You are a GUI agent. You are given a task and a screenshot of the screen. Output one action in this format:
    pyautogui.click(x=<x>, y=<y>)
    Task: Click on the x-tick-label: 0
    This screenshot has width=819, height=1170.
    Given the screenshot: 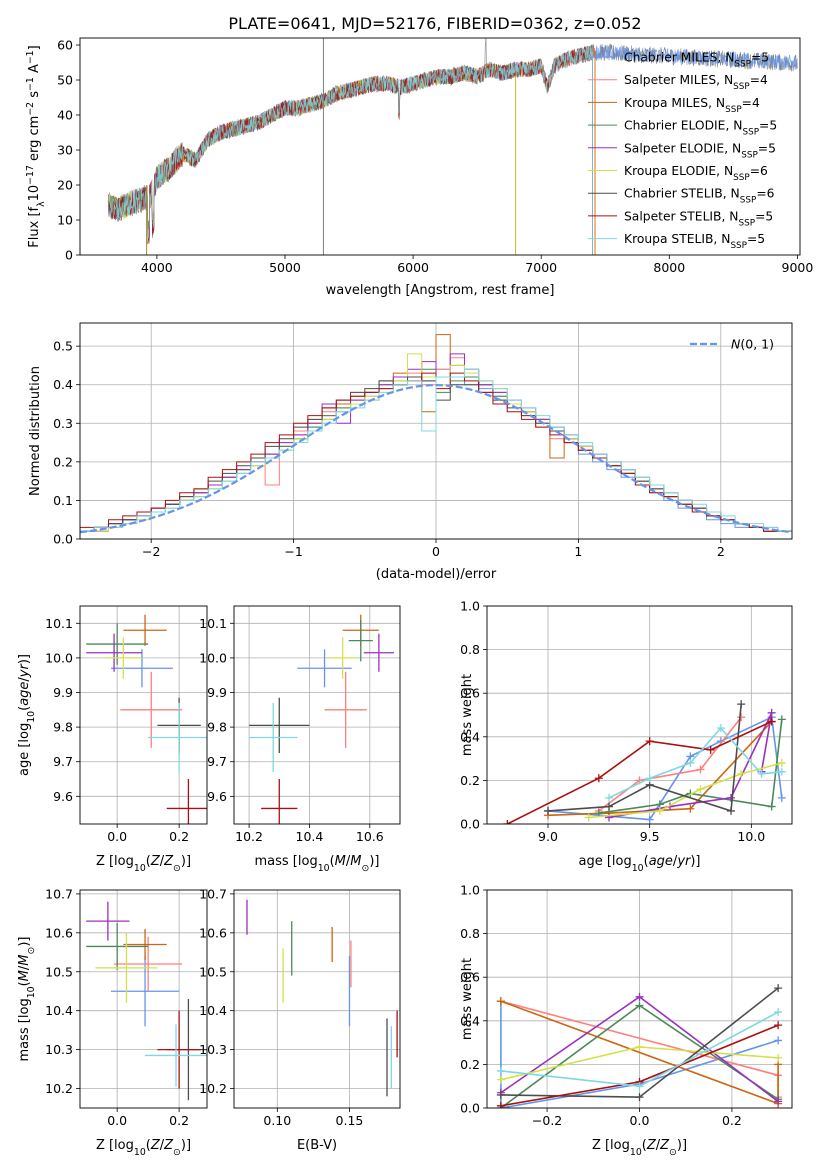 What is the action you would take?
    pyautogui.click(x=436, y=551)
    